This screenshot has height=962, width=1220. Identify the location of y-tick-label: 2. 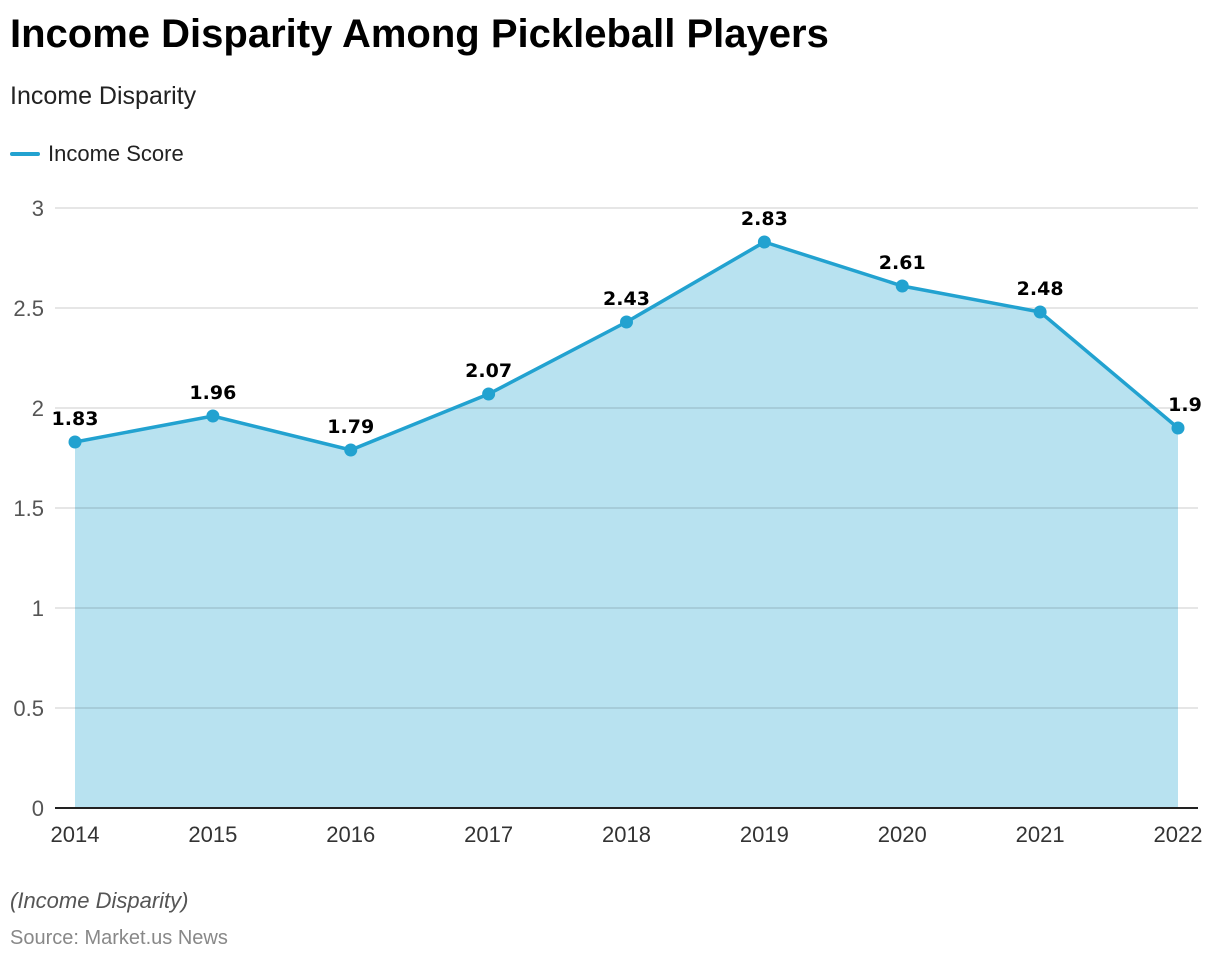
(38, 408).